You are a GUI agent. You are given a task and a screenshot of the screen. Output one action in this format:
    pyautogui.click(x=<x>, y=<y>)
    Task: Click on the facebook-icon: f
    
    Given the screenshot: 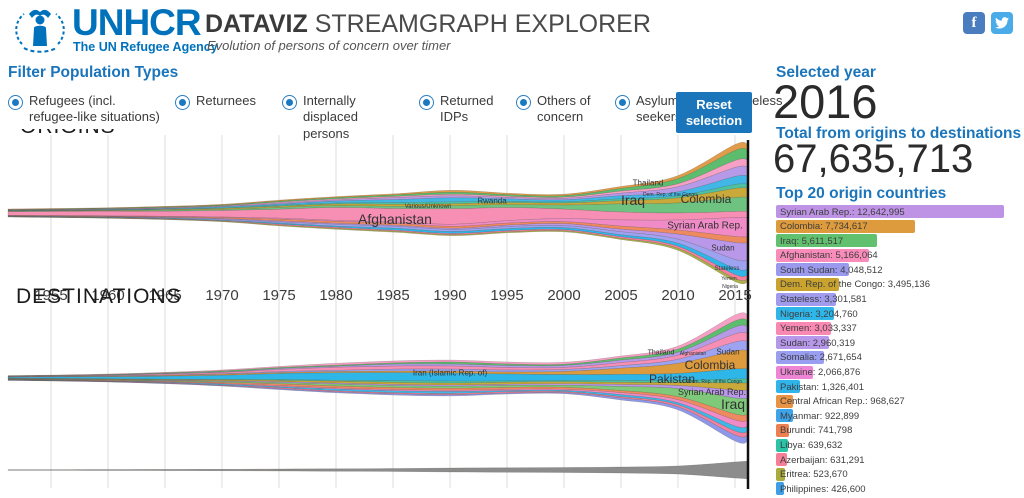 What is the action you would take?
    pyautogui.click(x=974, y=23)
    